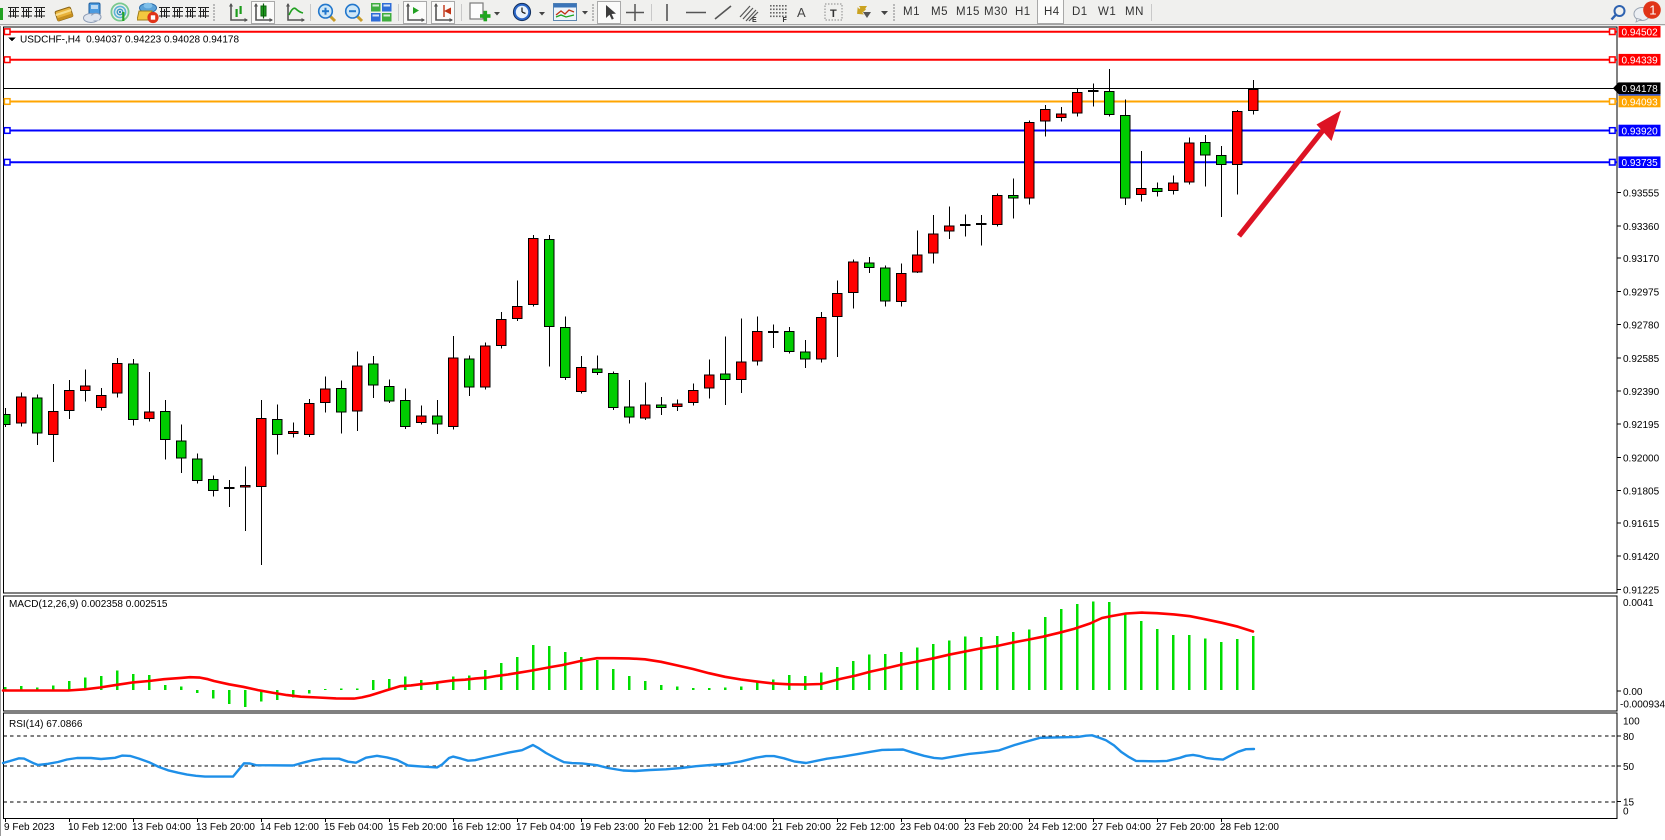 This screenshot has width=1665, height=840. Describe the element at coordinates (481, 827) in the screenshot. I see `svg-text: 16 Feb 12:00` at that location.